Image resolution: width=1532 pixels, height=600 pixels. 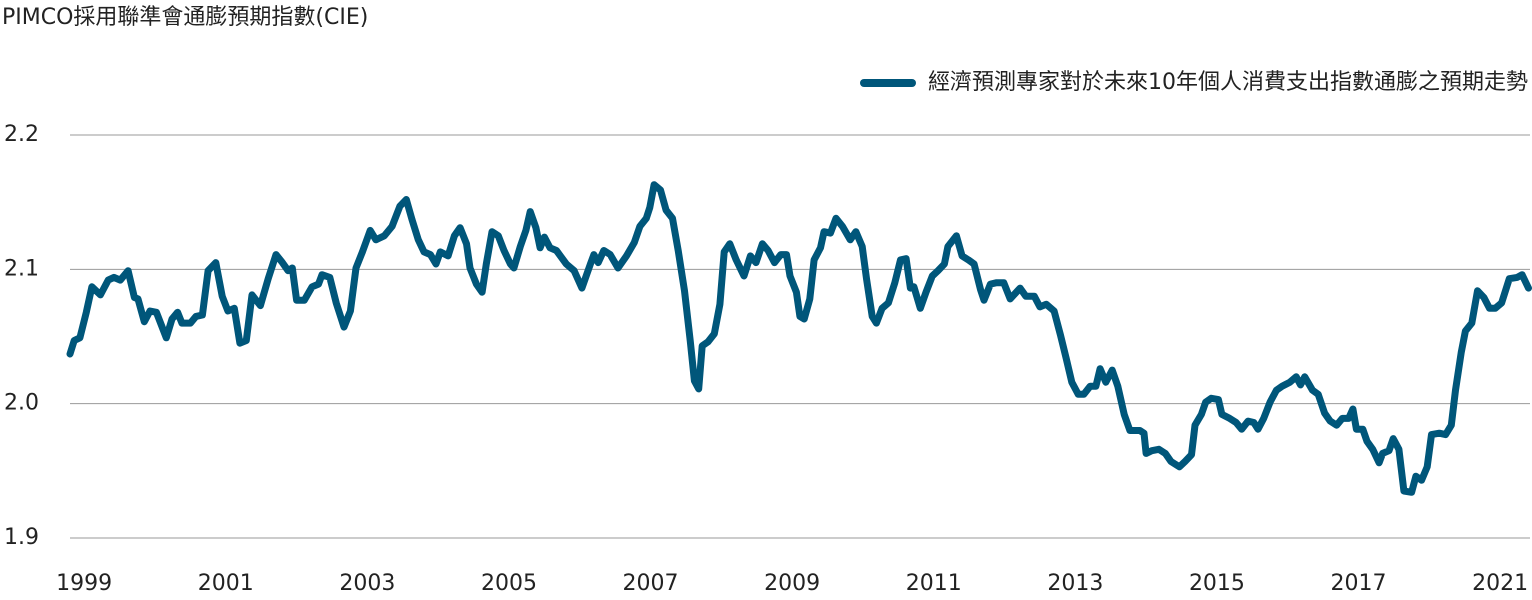 I want to click on x-tick-label: 2005, so click(x=509, y=583).